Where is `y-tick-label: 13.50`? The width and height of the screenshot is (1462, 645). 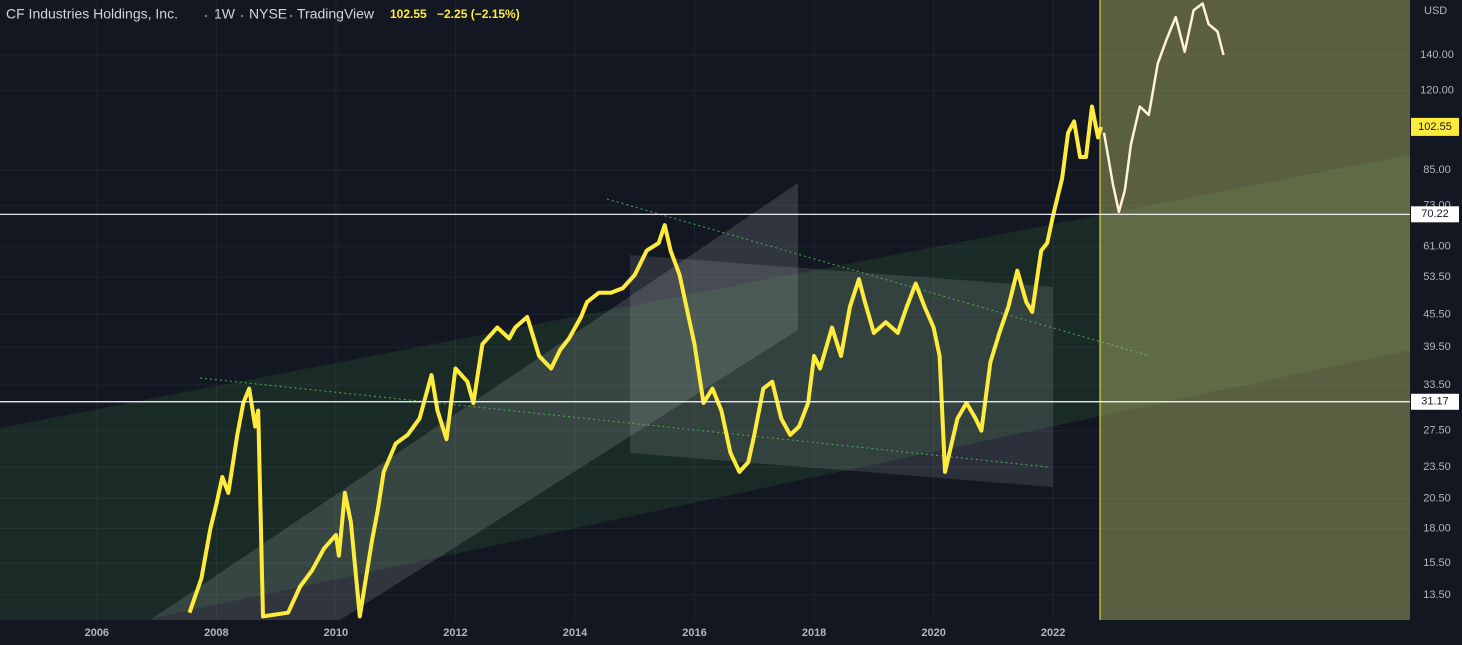
y-tick-label: 13.50 is located at coordinates (1437, 595).